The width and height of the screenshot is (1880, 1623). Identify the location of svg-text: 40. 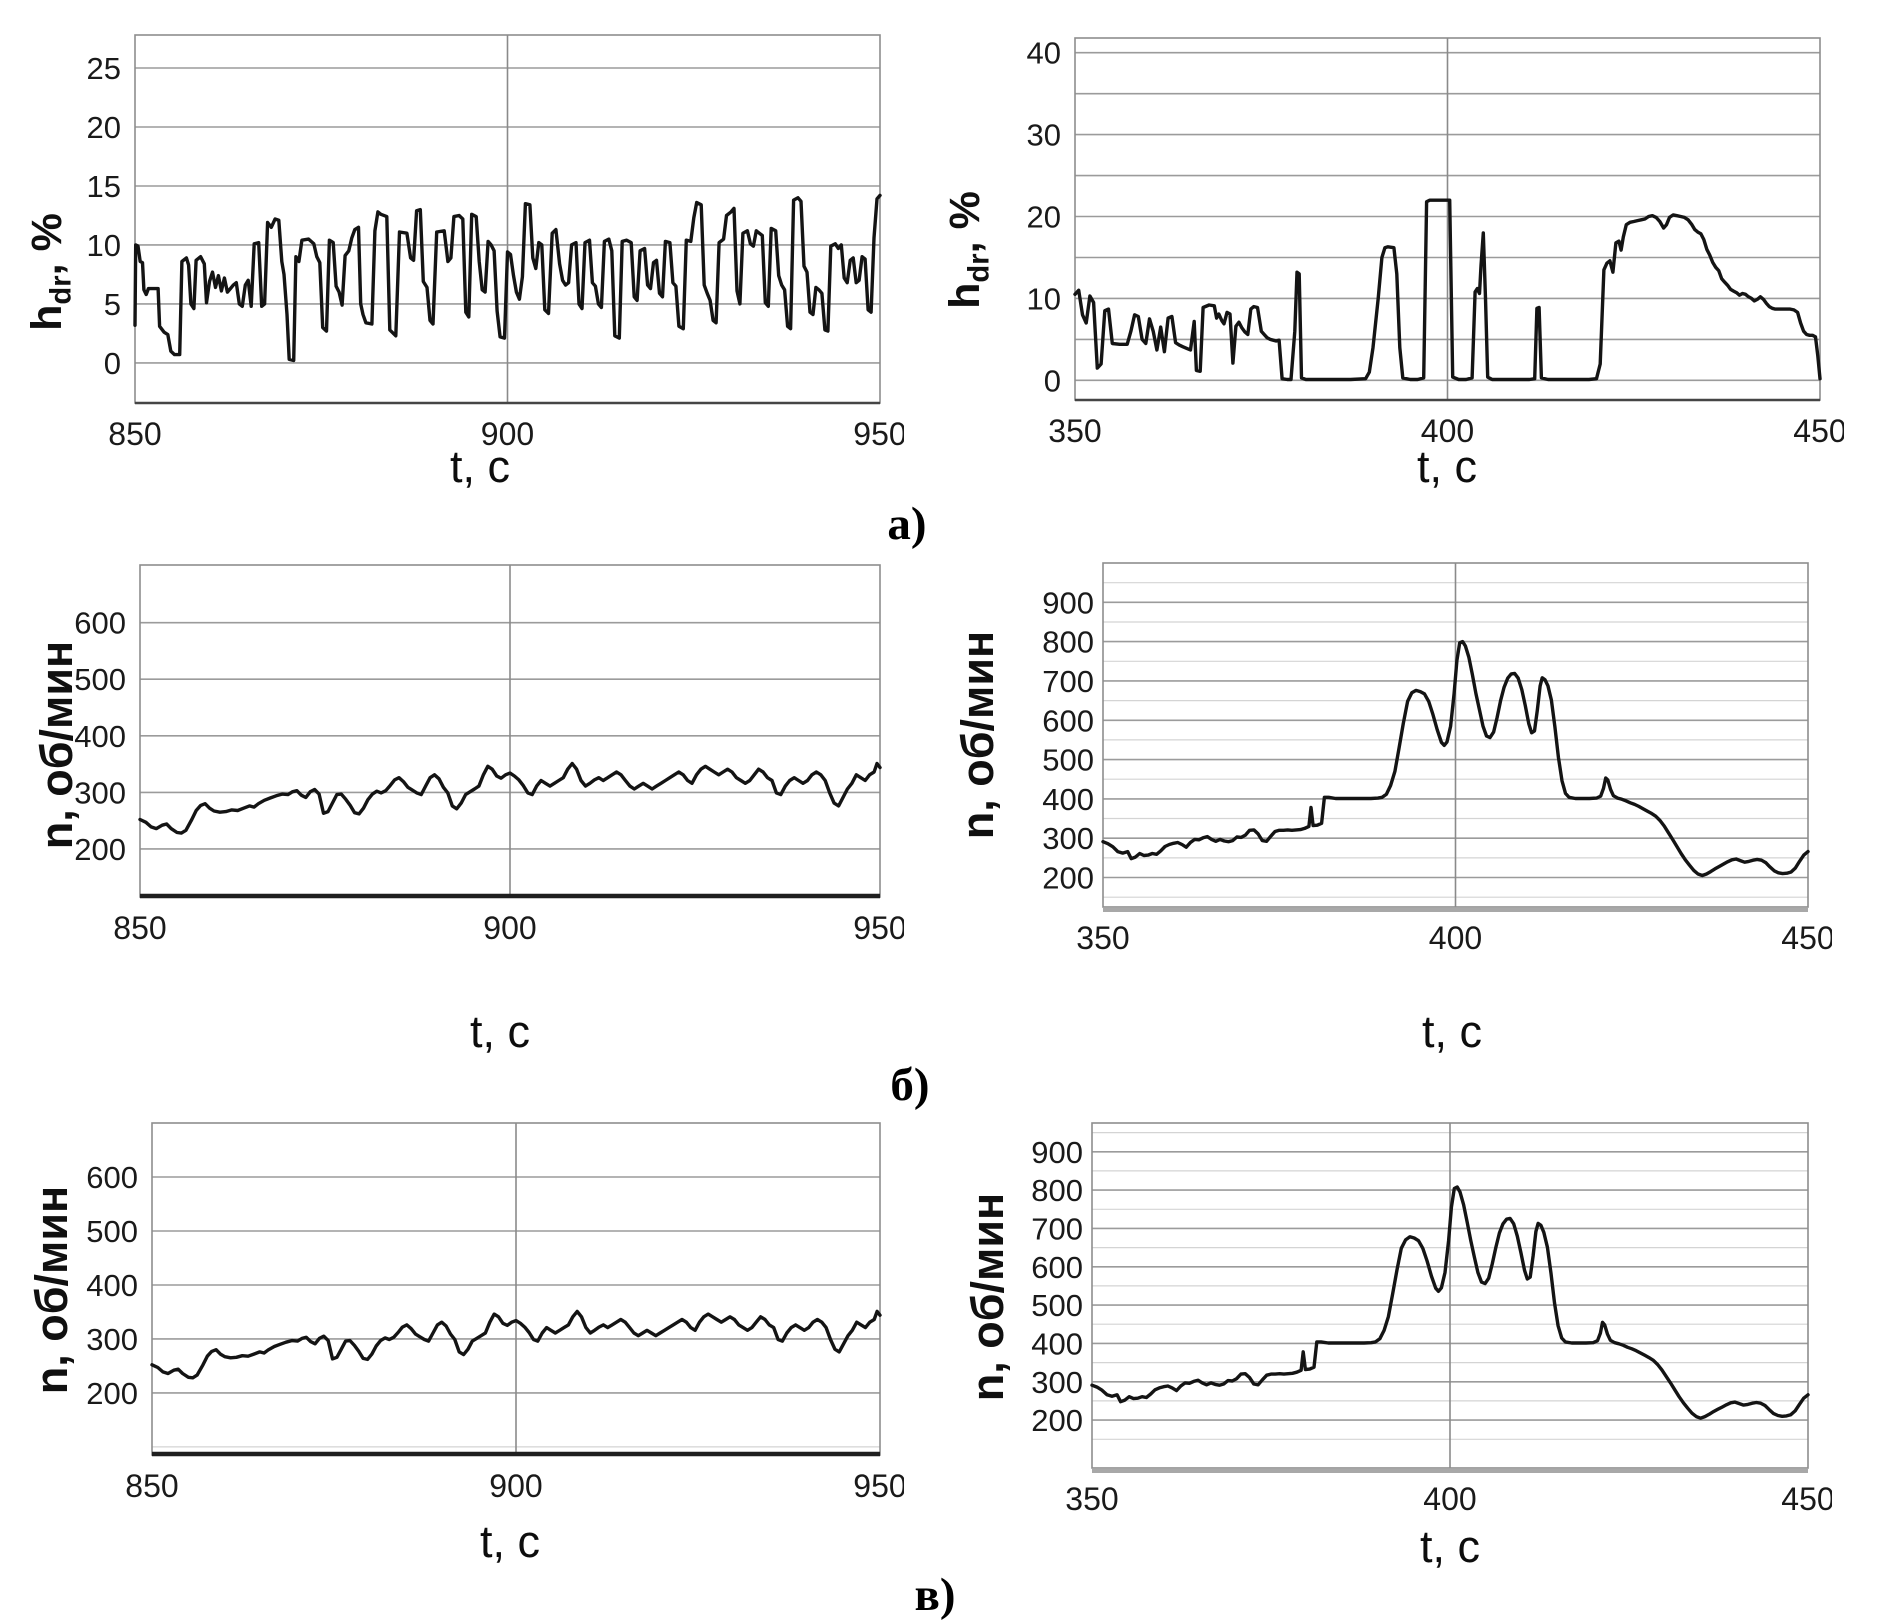
(1044, 53).